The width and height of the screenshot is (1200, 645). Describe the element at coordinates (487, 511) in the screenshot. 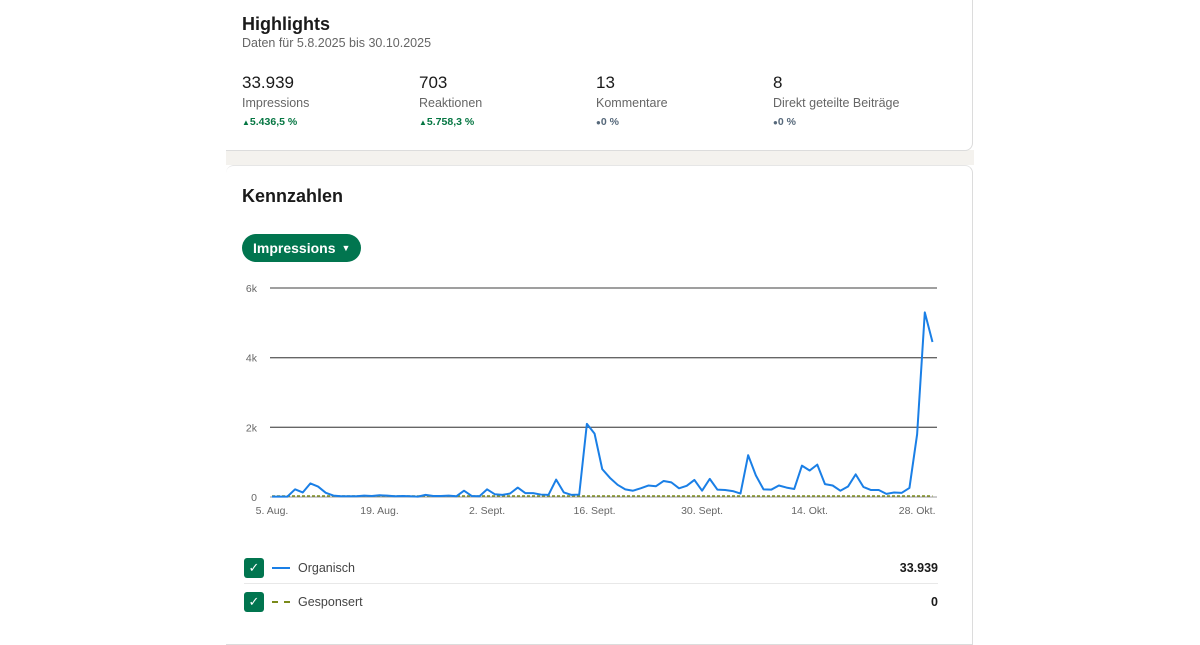

I see `x-tick-label: 2. Sept.` at that location.